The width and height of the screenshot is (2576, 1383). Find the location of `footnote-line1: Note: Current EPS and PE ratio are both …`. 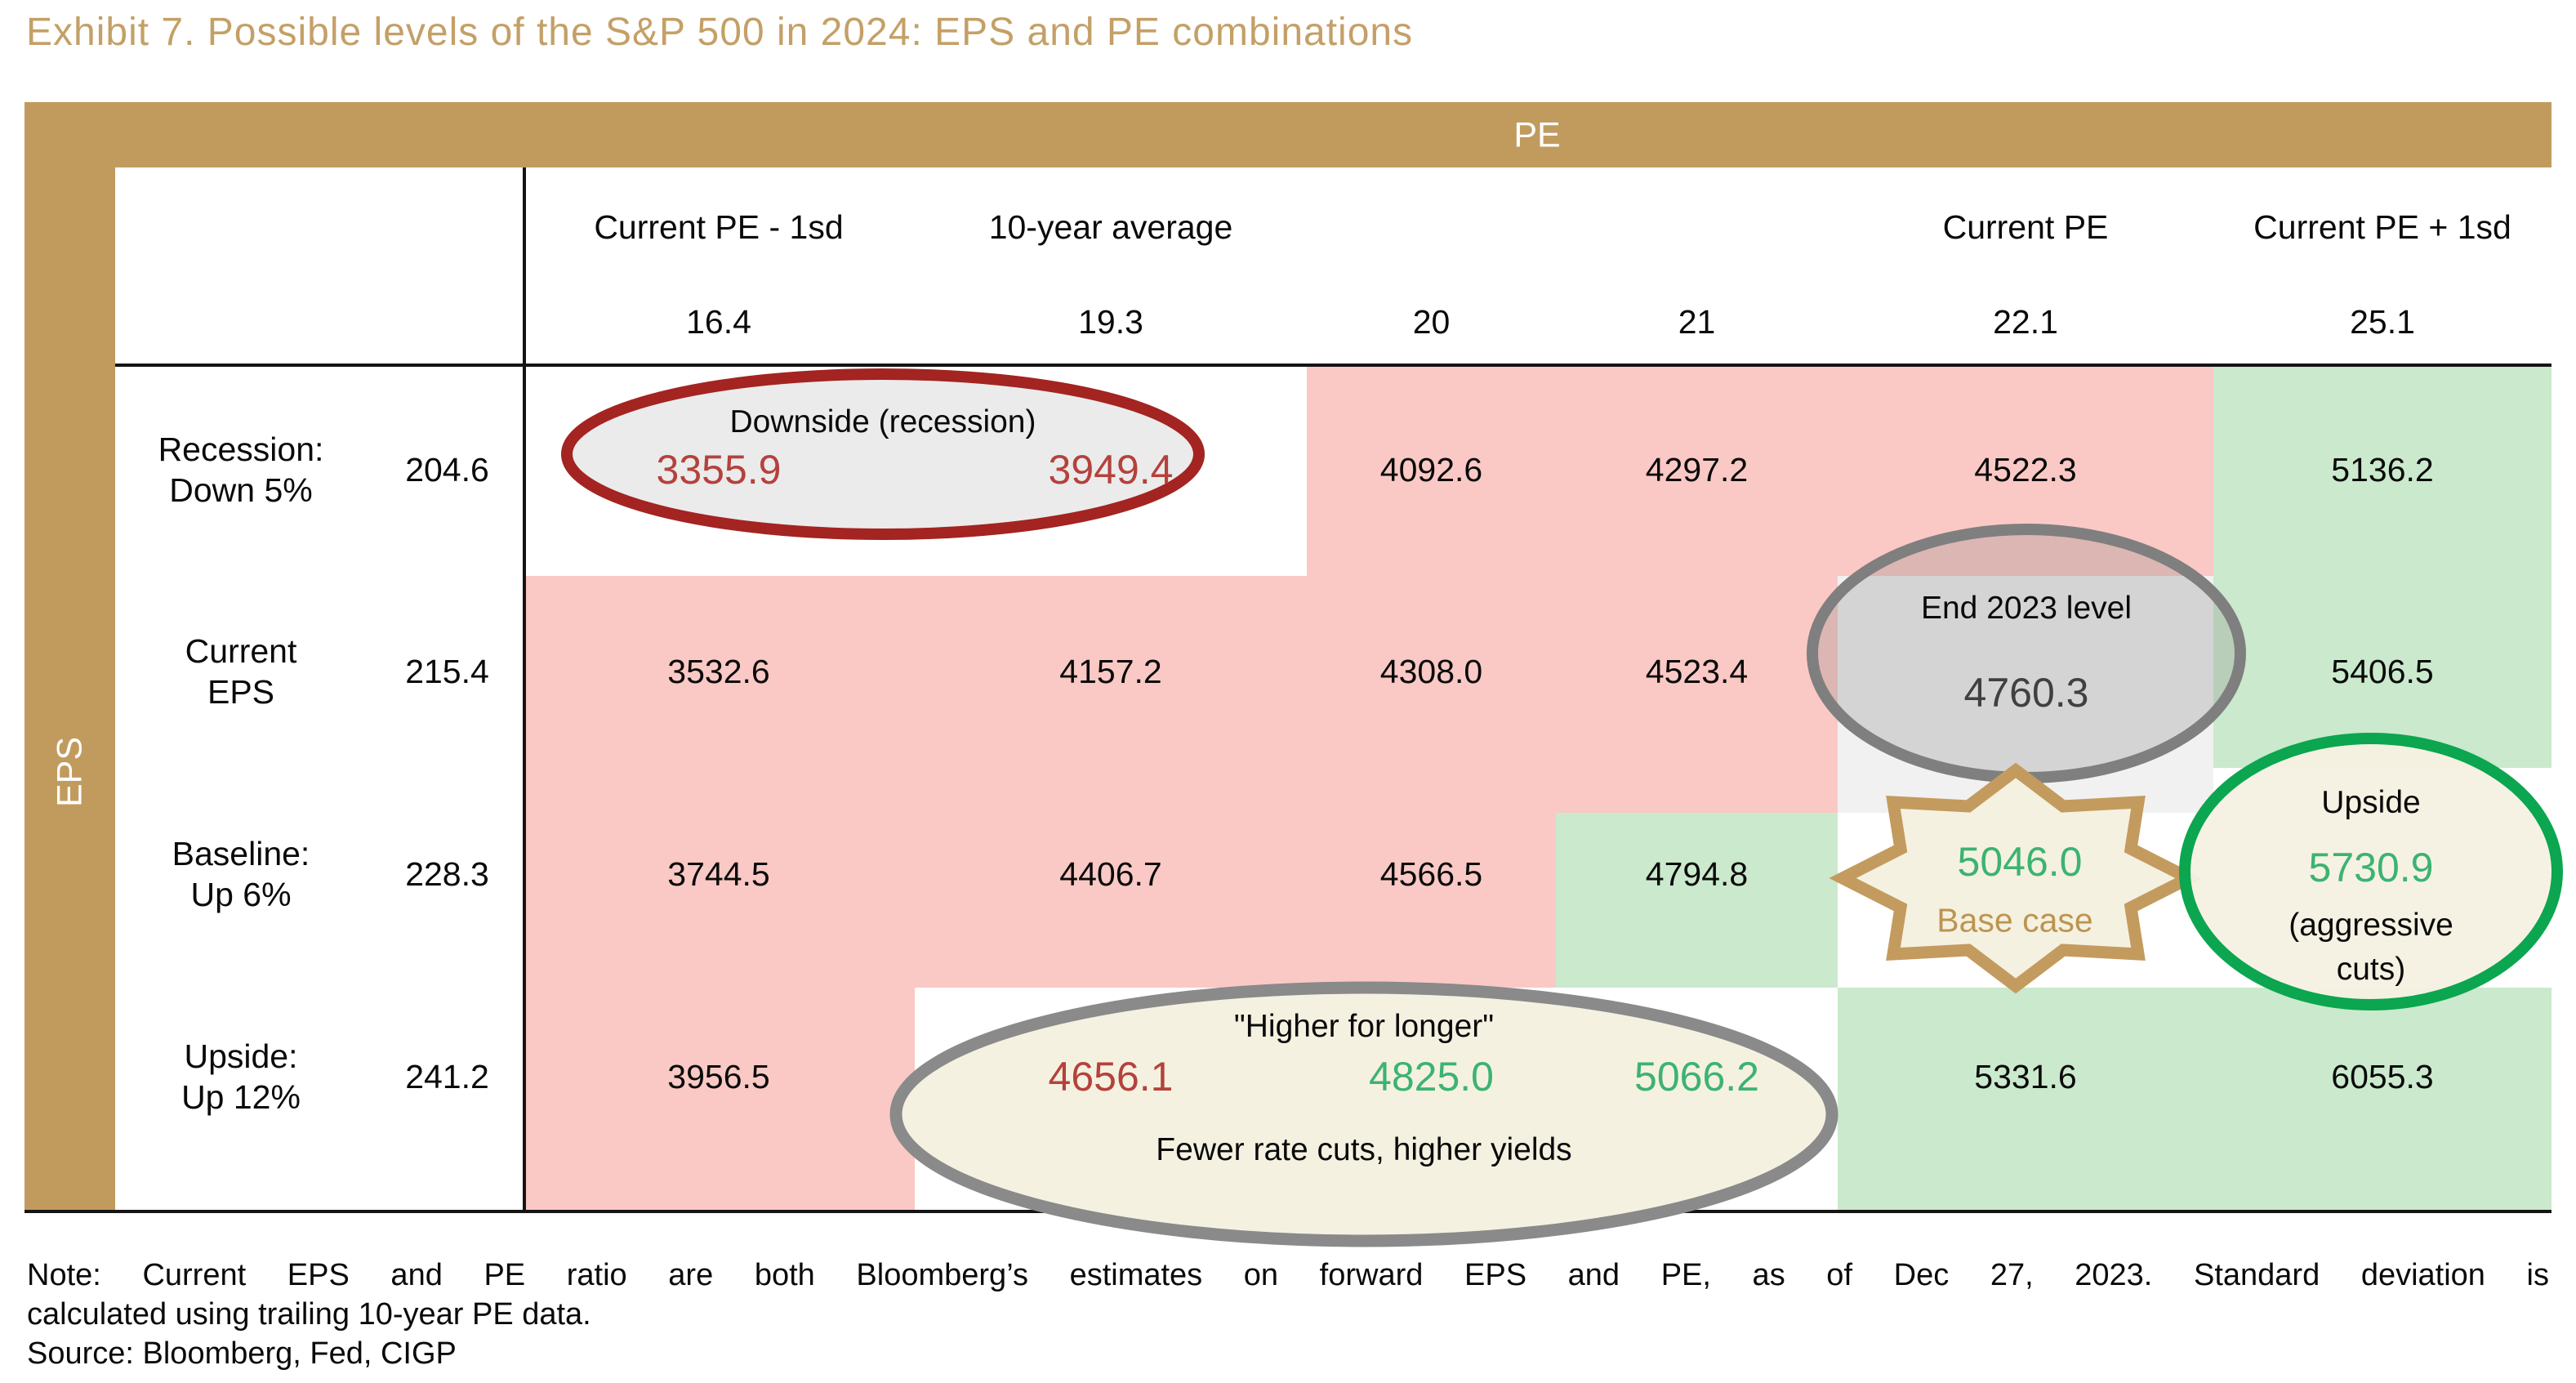

footnote-line1: Note: Current EPS and PE ratio are both … is located at coordinates (1288, 1275).